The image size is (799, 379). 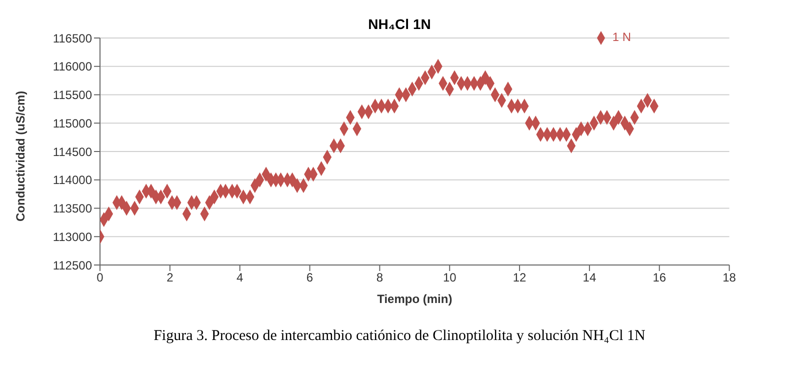 I want to click on legend-label: 1 N, so click(x=621, y=37).